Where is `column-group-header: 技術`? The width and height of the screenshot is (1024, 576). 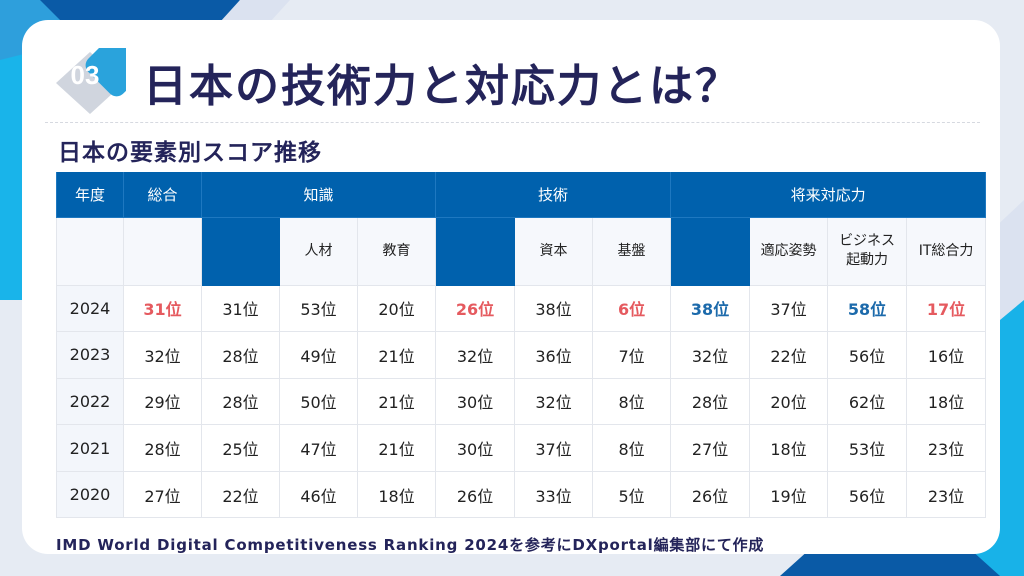
column-group-header: 技術 is located at coordinates (553, 195).